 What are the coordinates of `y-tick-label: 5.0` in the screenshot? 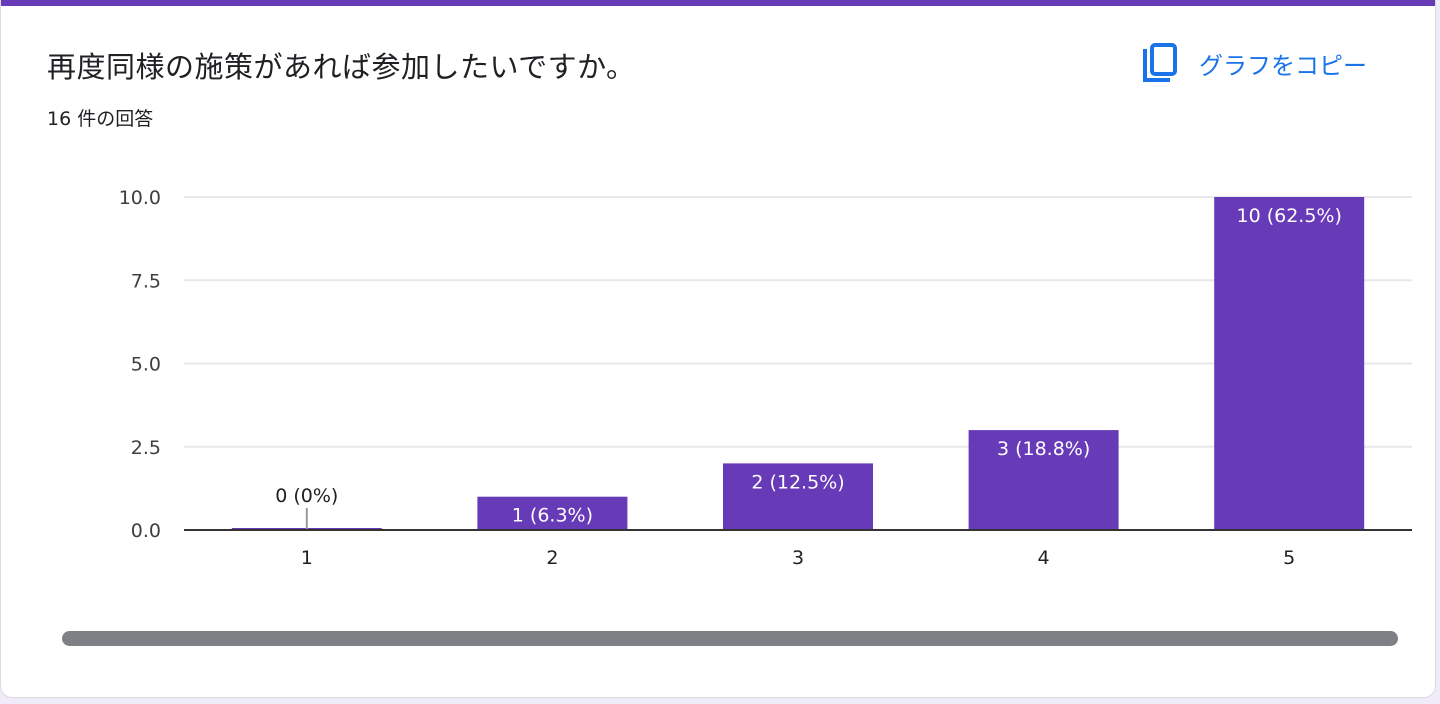 It's located at (146, 365).